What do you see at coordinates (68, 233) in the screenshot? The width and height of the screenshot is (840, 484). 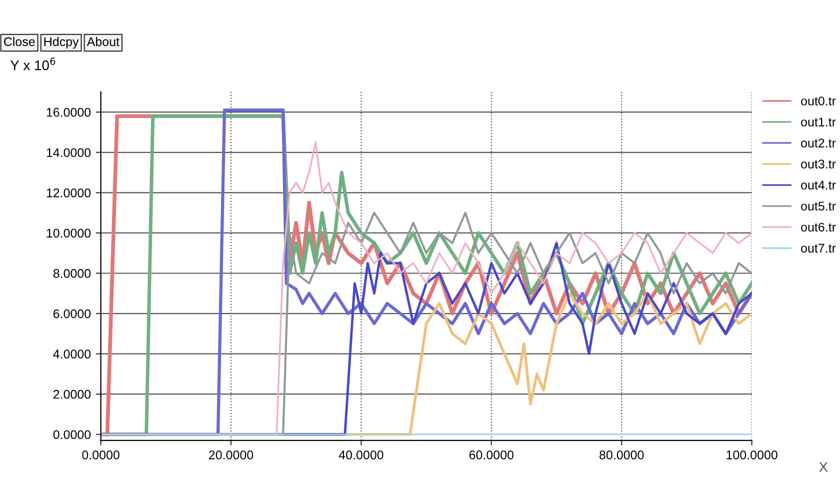 I see `y-tick-label: 10.0000` at bounding box center [68, 233].